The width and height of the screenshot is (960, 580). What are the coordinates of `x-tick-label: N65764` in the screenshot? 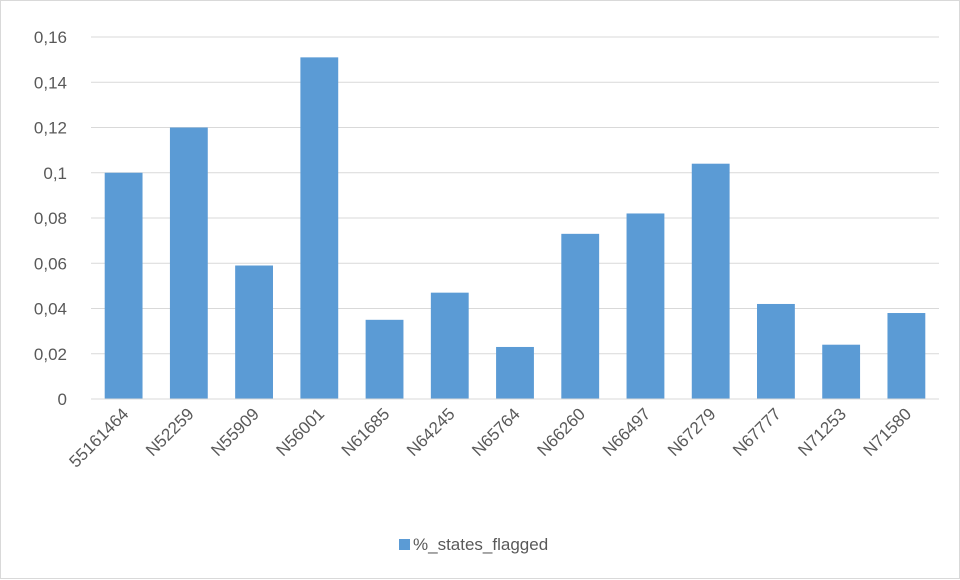 It's located at (496, 432).